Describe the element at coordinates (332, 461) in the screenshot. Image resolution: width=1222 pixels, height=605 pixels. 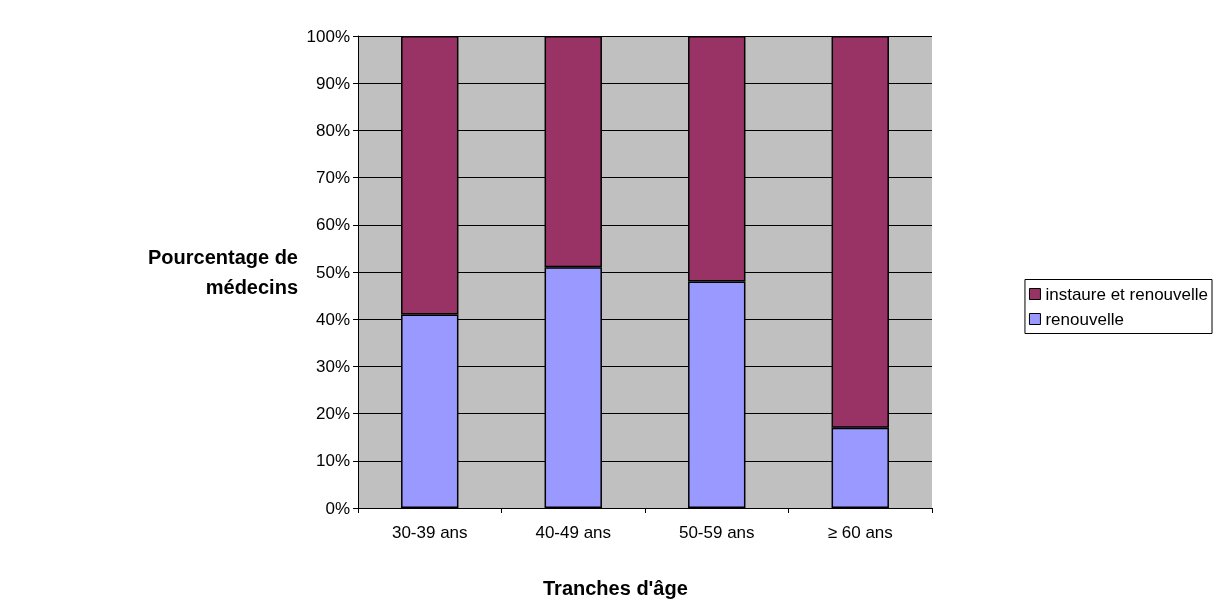
I see `y-tick-label: 10%` at that location.